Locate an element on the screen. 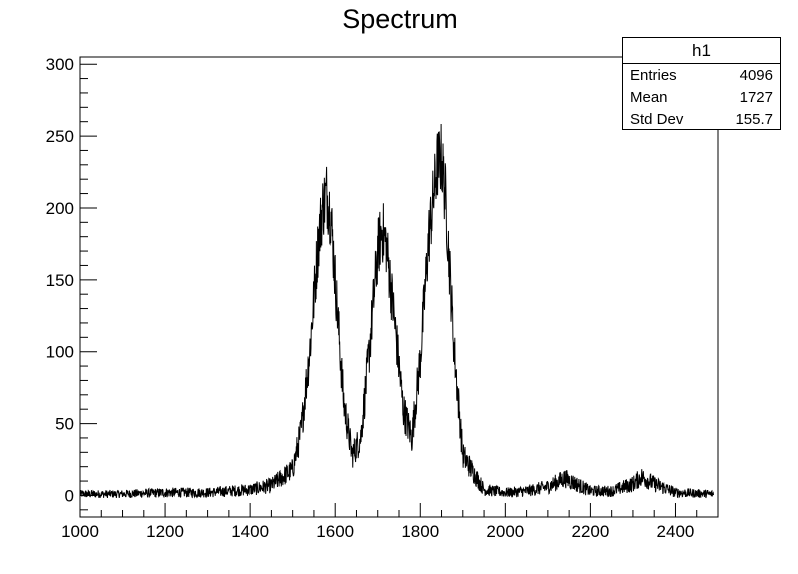  stats-entries-value: 4096 is located at coordinates (756, 75).